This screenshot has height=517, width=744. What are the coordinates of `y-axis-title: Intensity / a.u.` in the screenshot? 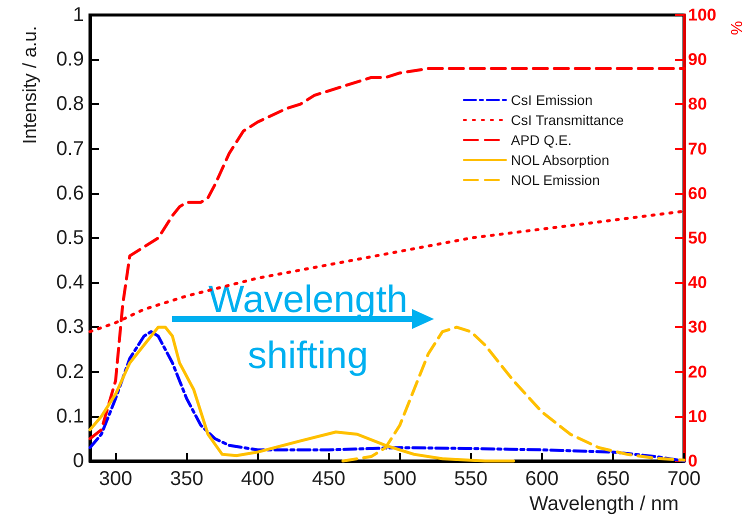 It's located at (30, 85).